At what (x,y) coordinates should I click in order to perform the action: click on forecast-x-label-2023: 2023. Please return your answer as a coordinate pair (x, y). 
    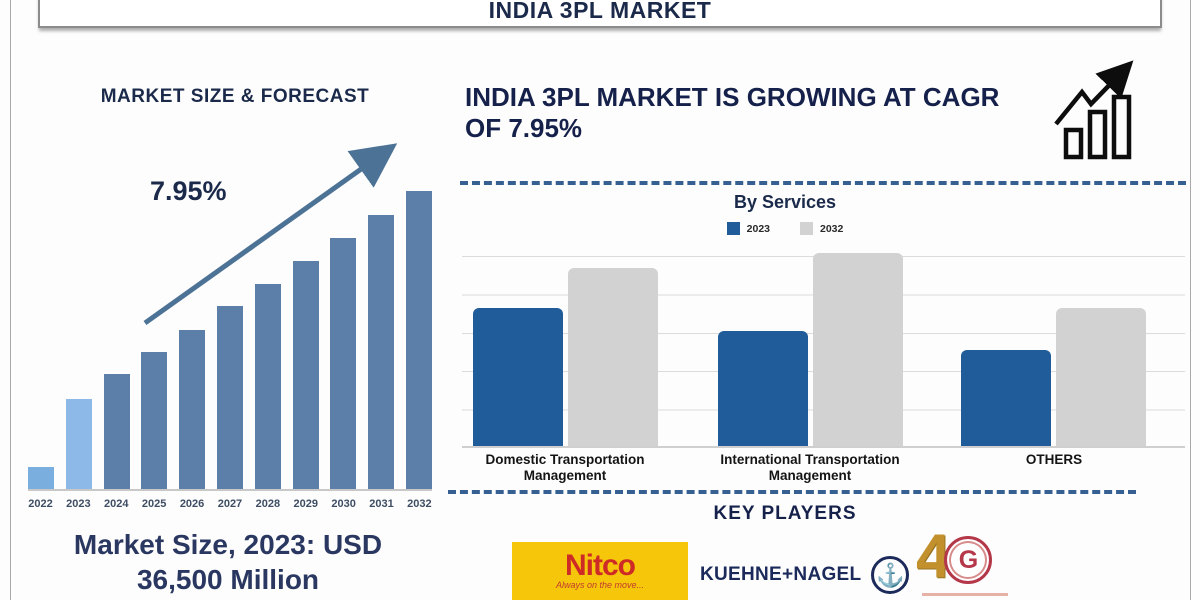
    Looking at the image, I should click on (78, 504).